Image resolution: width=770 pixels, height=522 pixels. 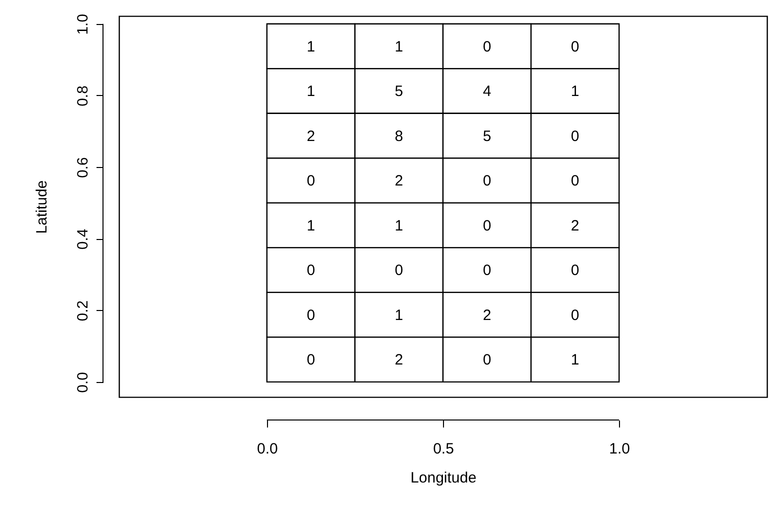 I want to click on x-axis-title: Longitude, so click(x=443, y=478).